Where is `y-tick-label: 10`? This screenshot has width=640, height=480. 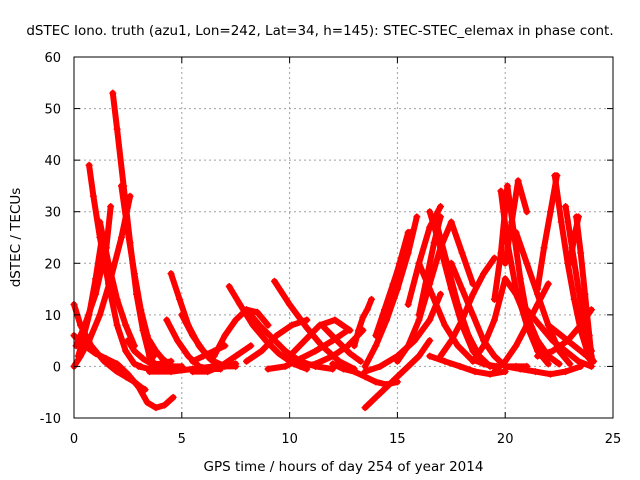 y-tick-label: 10 is located at coordinates (52, 316).